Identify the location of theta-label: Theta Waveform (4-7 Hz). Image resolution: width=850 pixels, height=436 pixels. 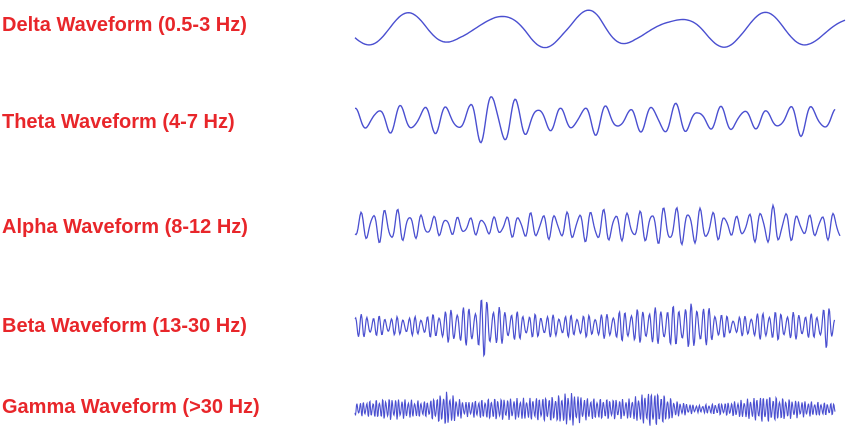
(118, 122).